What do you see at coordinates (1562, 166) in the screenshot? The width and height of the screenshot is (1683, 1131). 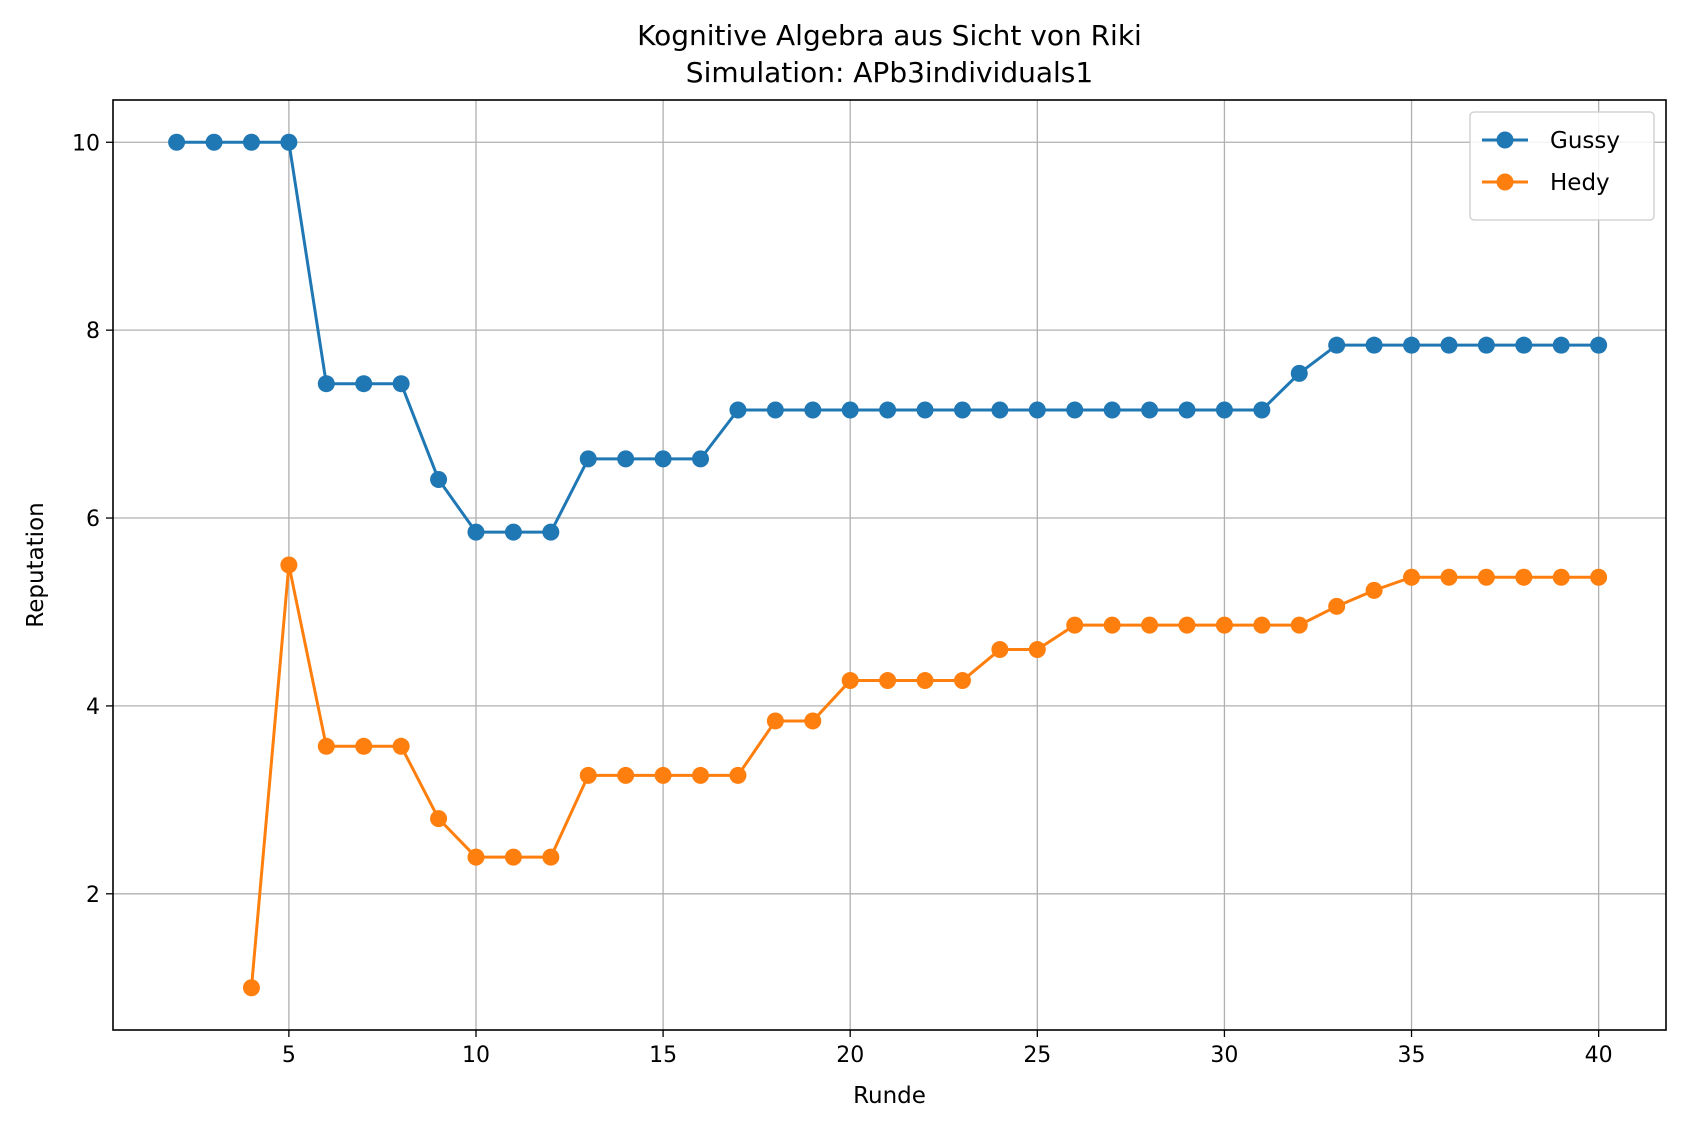 I see `legend: Gussy Hedy` at bounding box center [1562, 166].